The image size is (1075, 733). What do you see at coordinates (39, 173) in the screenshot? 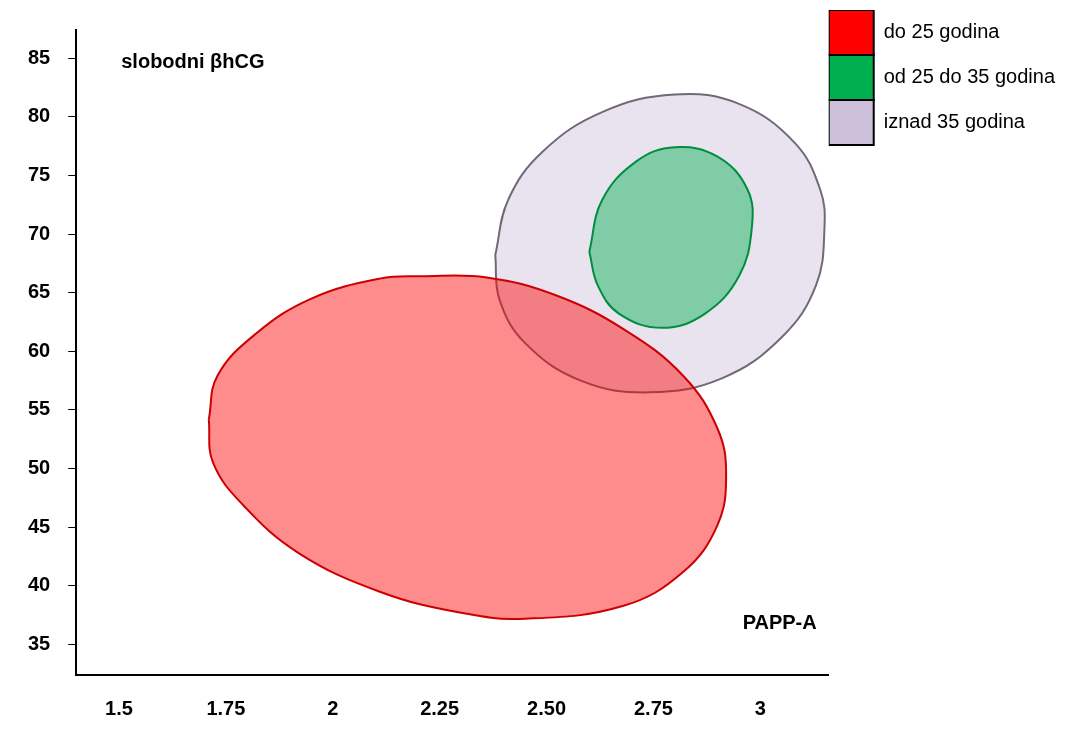
I see `y-tick-label: 75` at bounding box center [39, 173].